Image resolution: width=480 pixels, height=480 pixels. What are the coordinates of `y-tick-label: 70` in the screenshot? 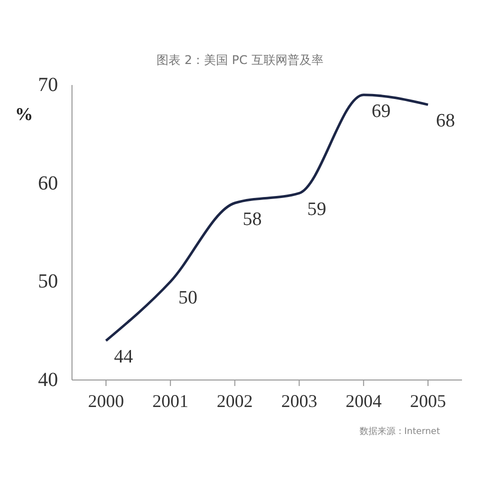 It's located at (48, 85).